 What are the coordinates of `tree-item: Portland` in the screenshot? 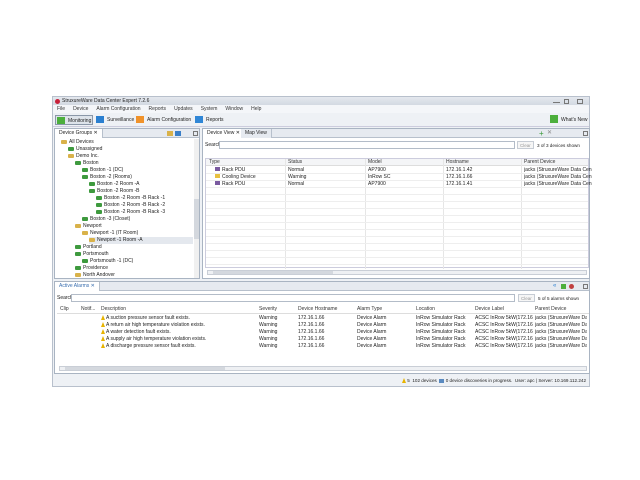 It's located at (88, 247).